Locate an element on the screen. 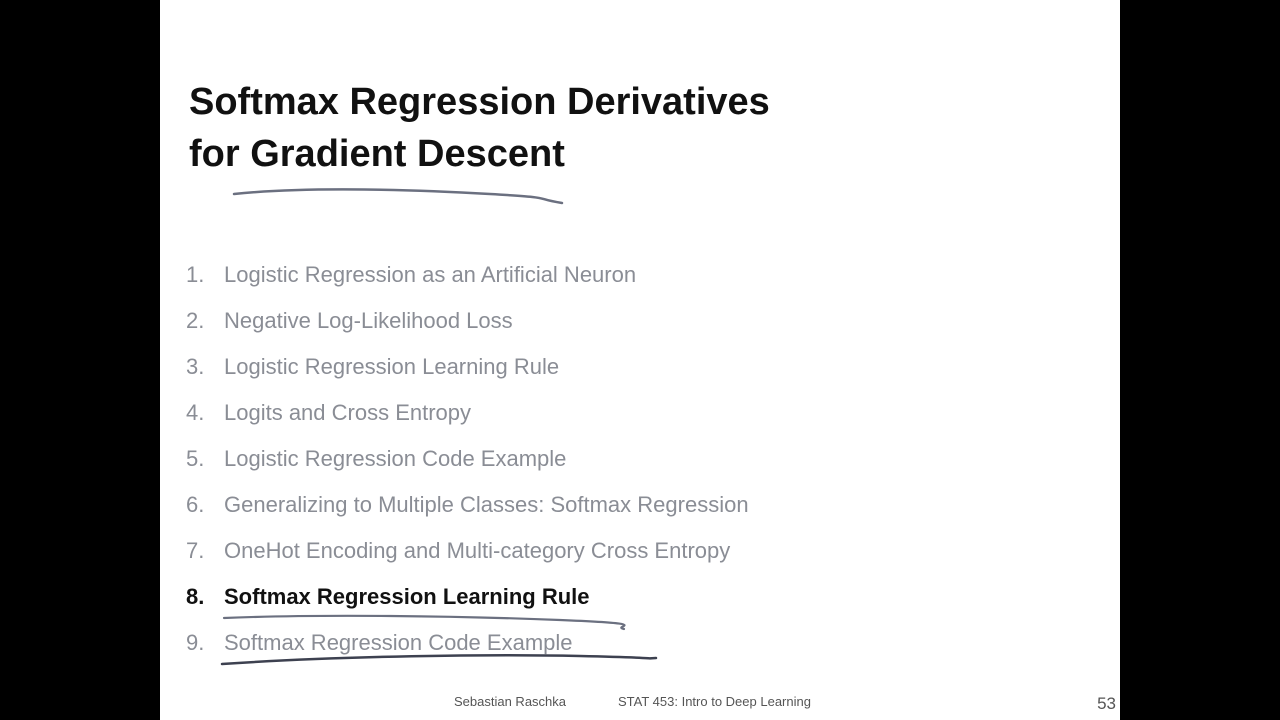 This screenshot has height=720, width=1280. title-line-1: Softmax Regression Derivatives is located at coordinates (479, 102).